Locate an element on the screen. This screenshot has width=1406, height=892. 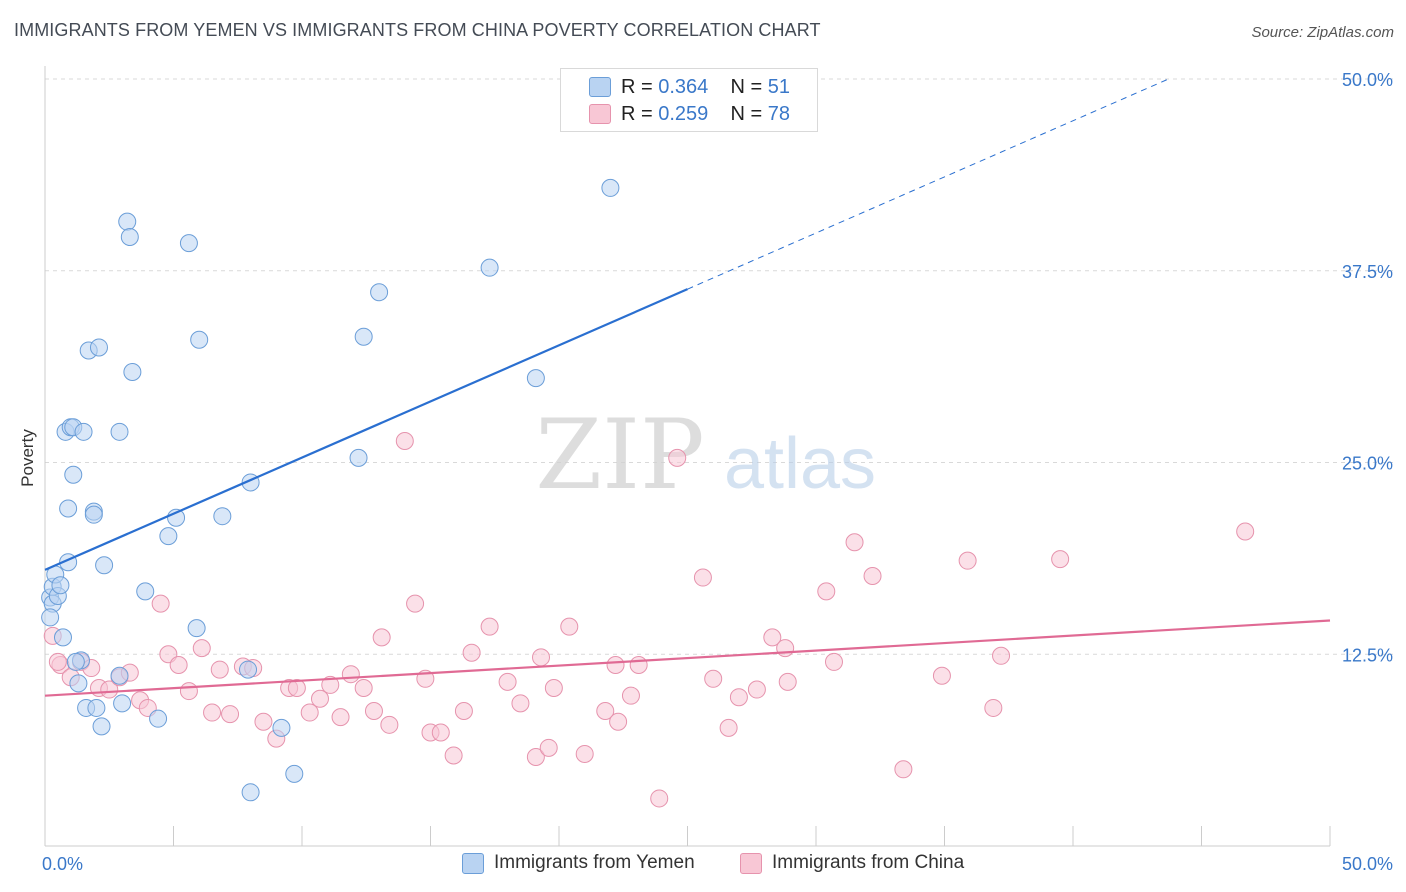
china-trend-line is located at coordinates (687, 658).